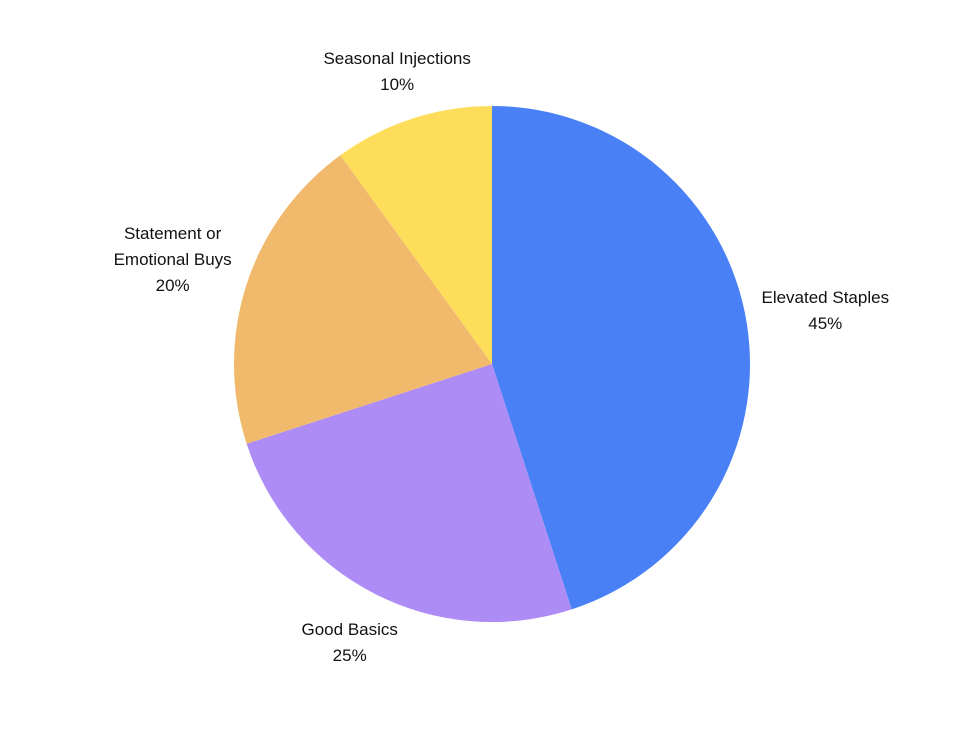  I want to click on slice-label: Good Basics 25%, so click(350, 643).